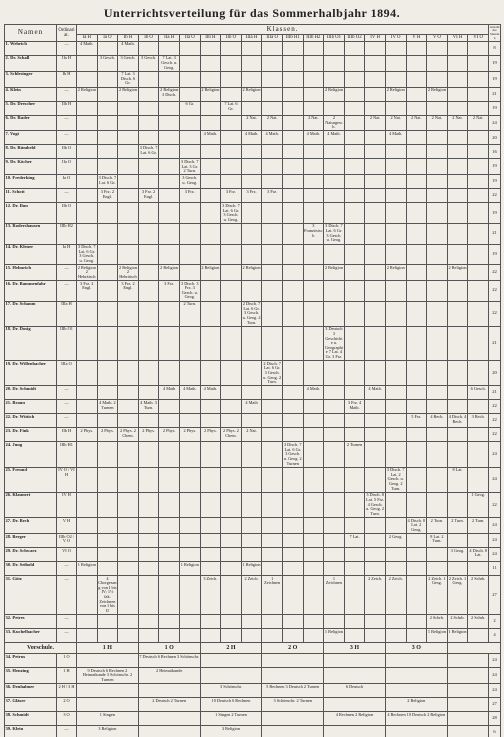  I want to click on row-number: 38., so click(8, 714).